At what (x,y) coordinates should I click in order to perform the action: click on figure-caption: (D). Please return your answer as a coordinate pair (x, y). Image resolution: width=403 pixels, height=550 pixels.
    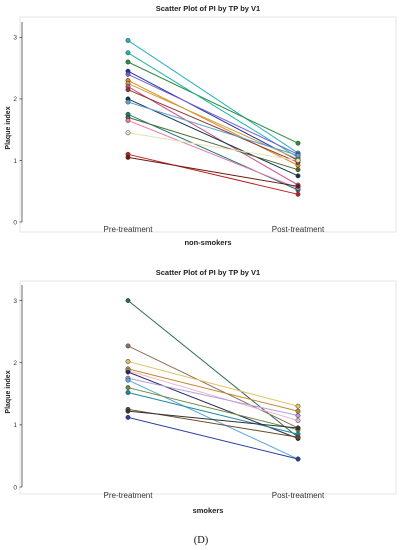
    Looking at the image, I should click on (201, 540).